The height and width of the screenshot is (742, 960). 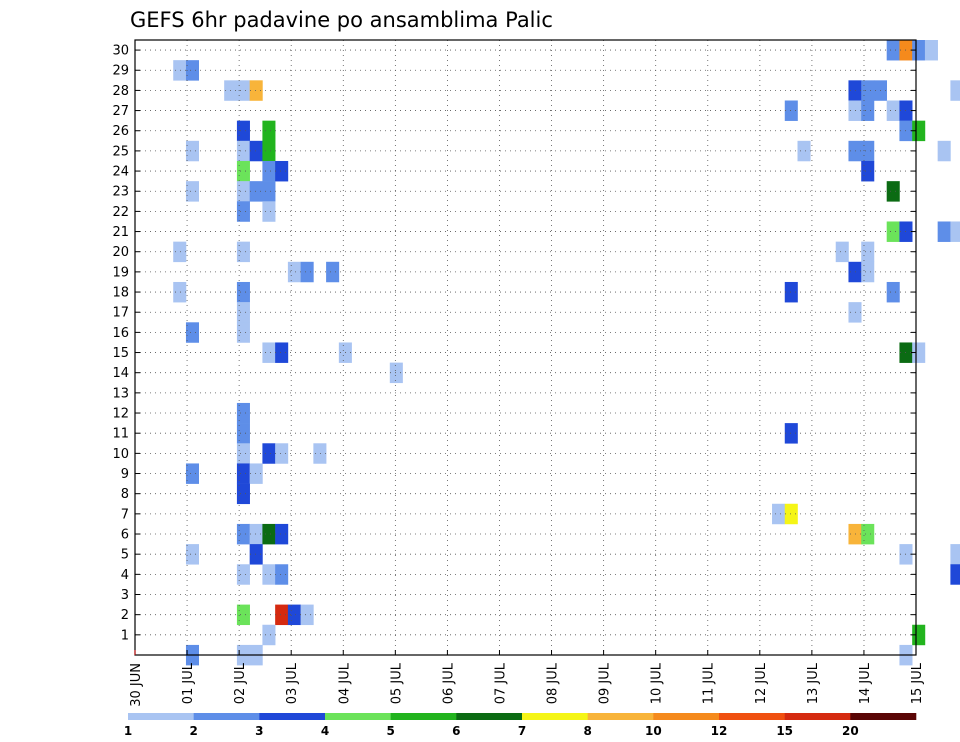 What do you see at coordinates (259, 731) in the screenshot?
I see `colorbar-label: 3` at bounding box center [259, 731].